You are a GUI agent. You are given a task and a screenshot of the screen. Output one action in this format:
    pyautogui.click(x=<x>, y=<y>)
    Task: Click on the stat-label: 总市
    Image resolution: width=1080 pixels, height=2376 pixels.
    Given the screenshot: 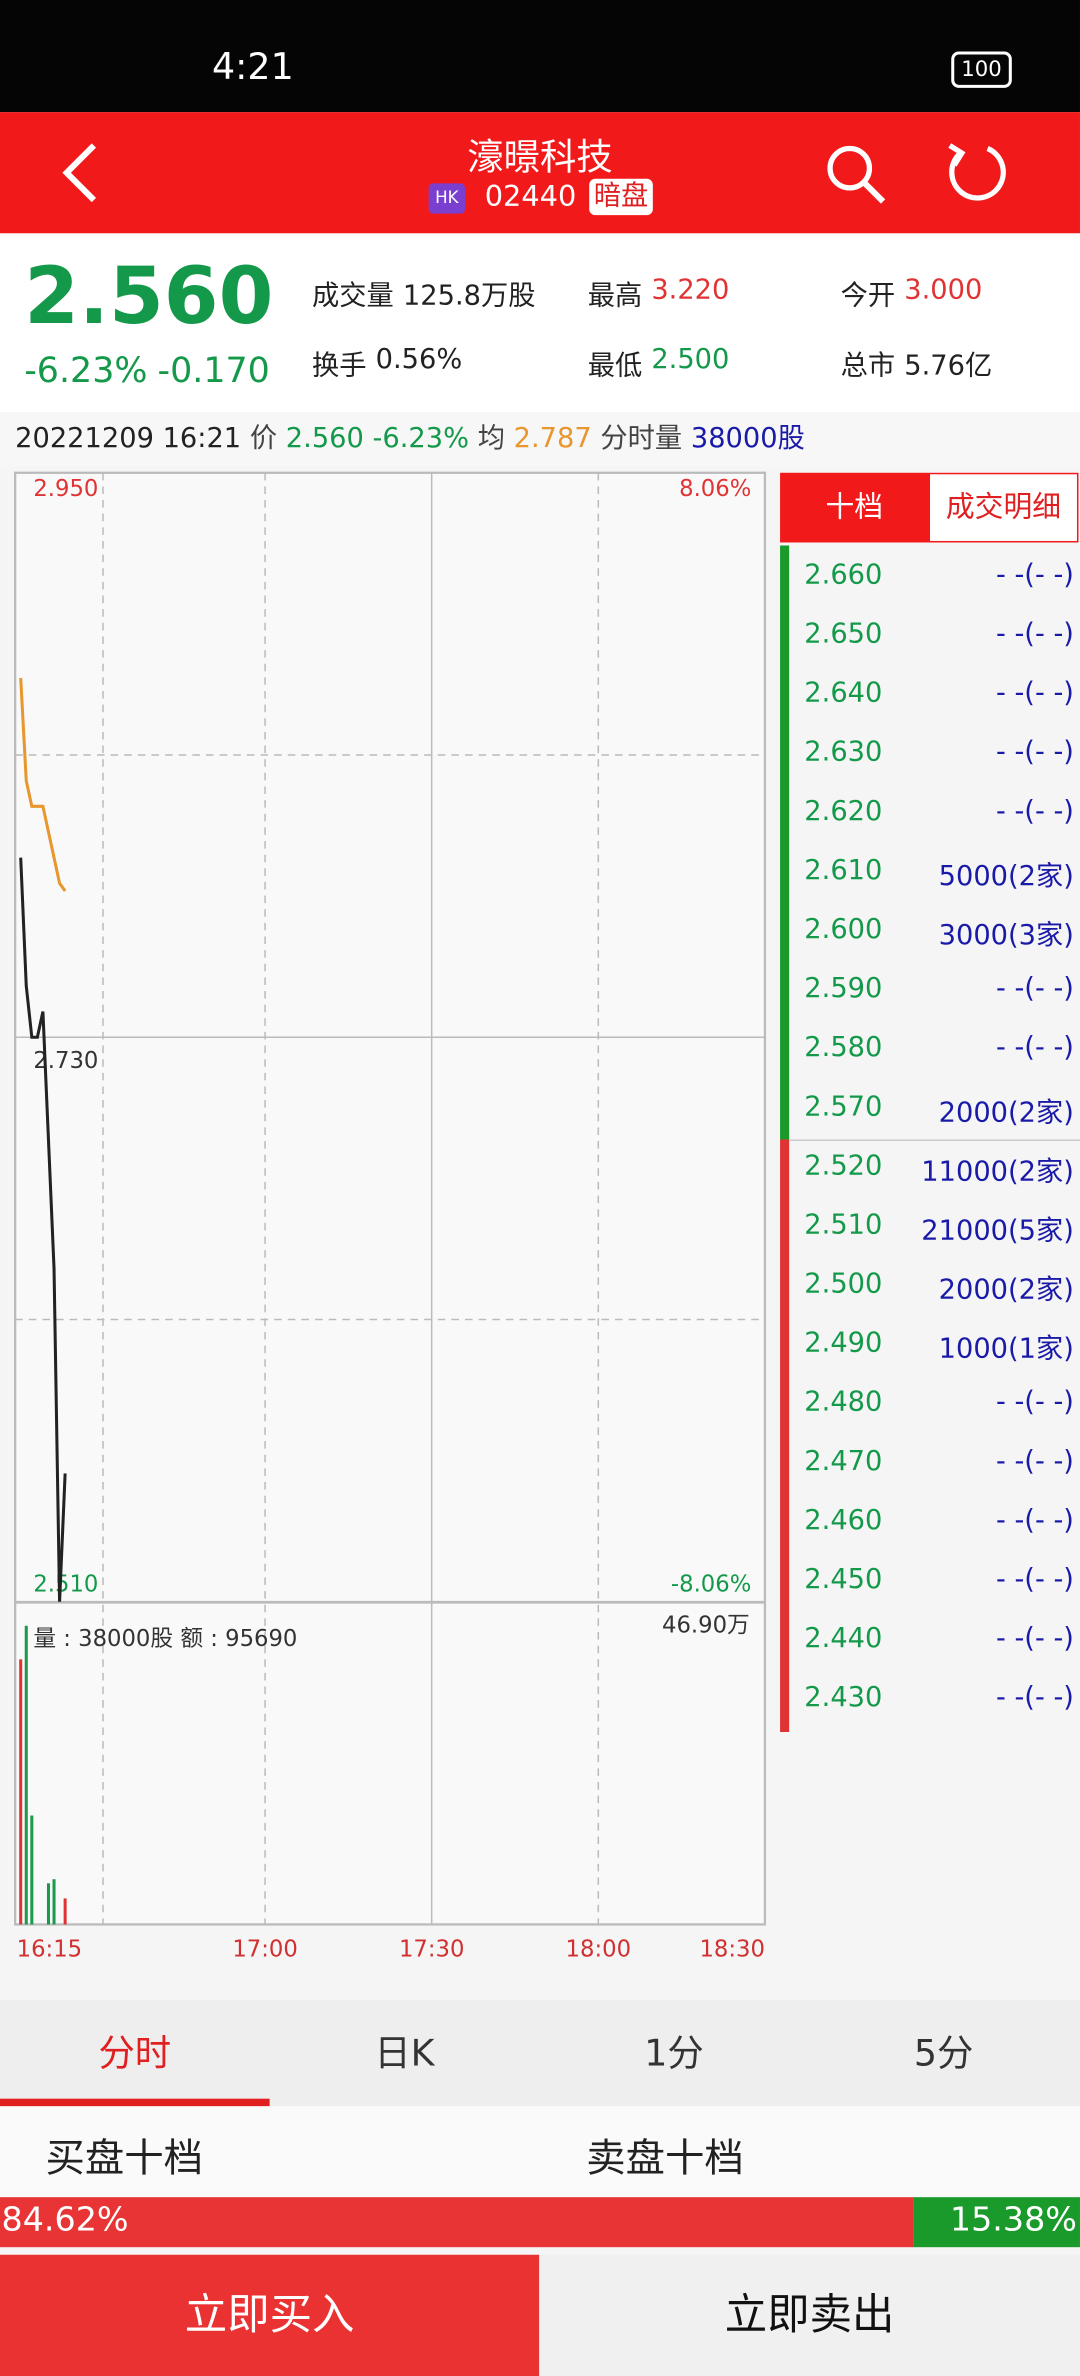 What is the action you would take?
    pyautogui.click(x=868, y=366)
    